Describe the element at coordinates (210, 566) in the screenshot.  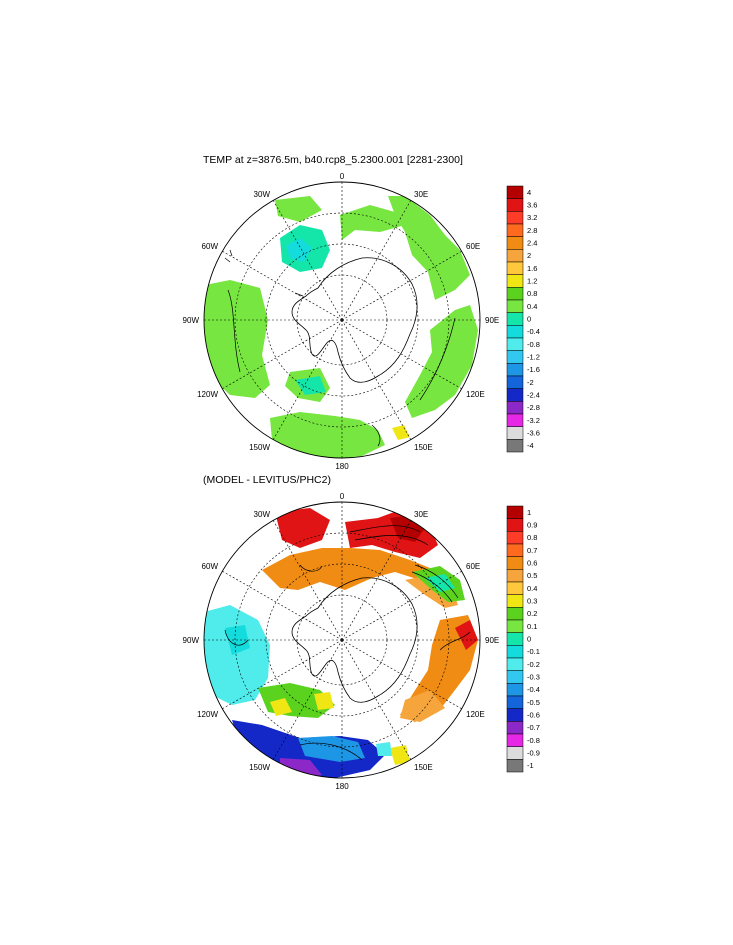
I see `lon-label: 60W` at that location.